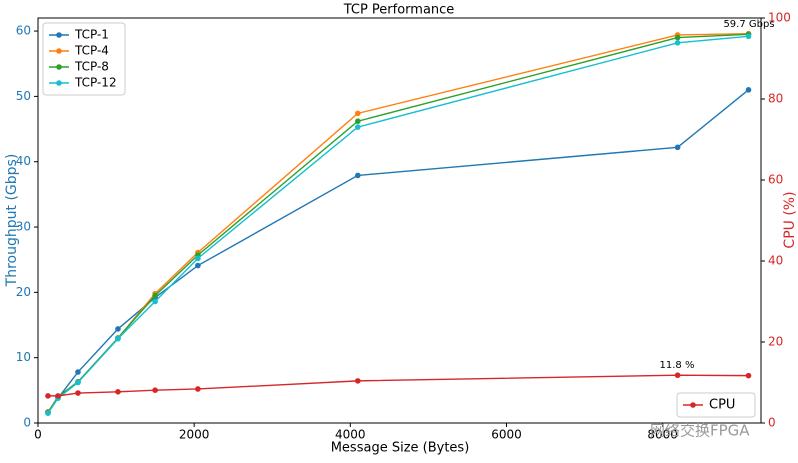 Image resolution: width=798 pixels, height=463 pixels. What do you see at coordinates (722, 405) in the screenshot?
I see `legend-label: CPU` at bounding box center [722, 405].